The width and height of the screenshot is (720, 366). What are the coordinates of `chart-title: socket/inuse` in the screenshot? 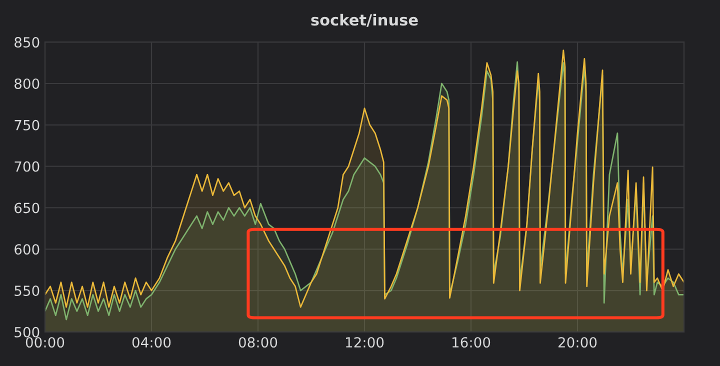 It's located at (364, 20).